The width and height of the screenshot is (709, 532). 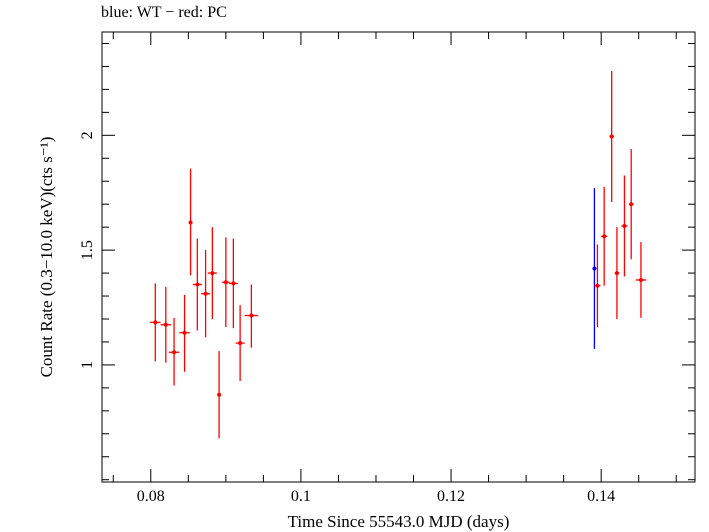 What do you see at coordinates (301, 496) in the screenshot?
I see `x-tick-label: 0.1` at bounding box center [301, 496].